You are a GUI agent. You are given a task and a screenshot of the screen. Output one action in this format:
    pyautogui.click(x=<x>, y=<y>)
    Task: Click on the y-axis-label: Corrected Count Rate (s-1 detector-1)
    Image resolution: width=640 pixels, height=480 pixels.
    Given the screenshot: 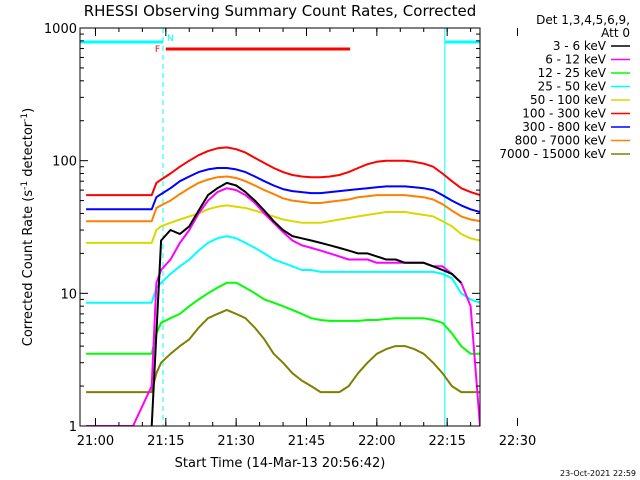 What is the action you would take?
    pyautogui.click(x=28, y=227)
    